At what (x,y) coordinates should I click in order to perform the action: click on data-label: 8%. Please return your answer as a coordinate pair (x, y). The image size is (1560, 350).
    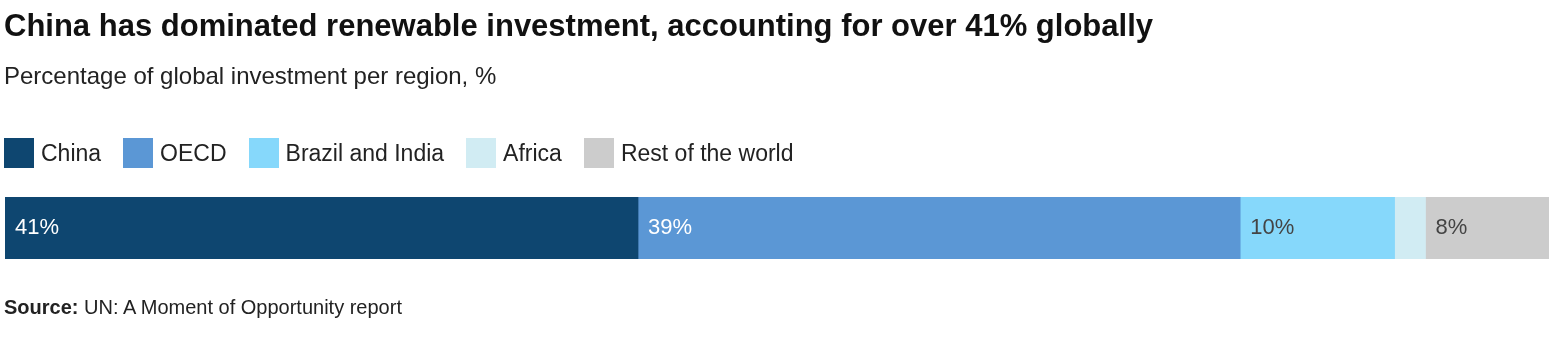
    Looking at the image, I should click on (1451, 227).